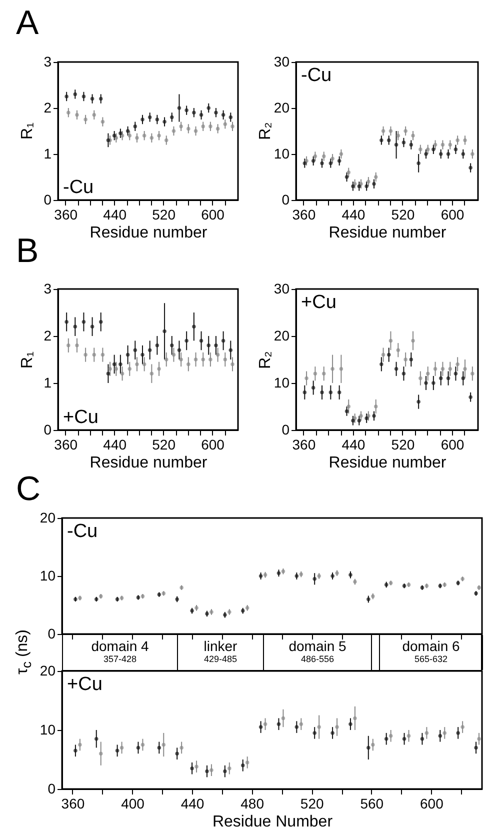 This screenshot has height=836, width=485. What do you see at coordinates (273, 822) in the screenshot?
I see `x-axis-title: Residue Number` at bounding box center [273, 822].